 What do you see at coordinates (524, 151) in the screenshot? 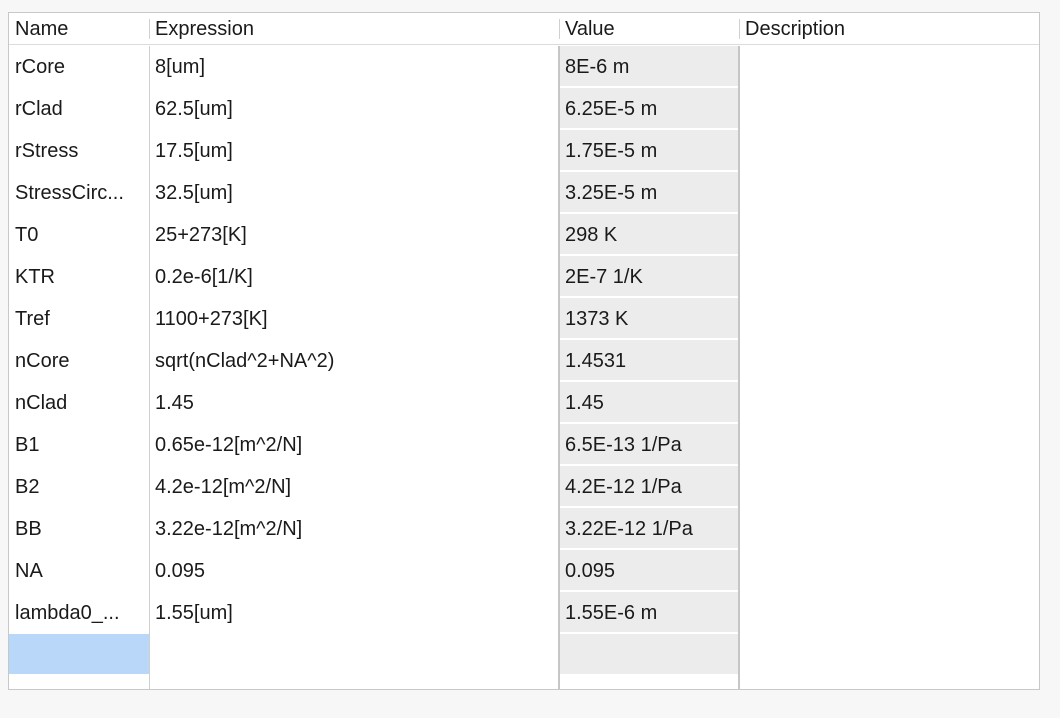
I see `table-row: rStress 17.5[um] 1.75E-5 m` at bounding box center [524, 151].